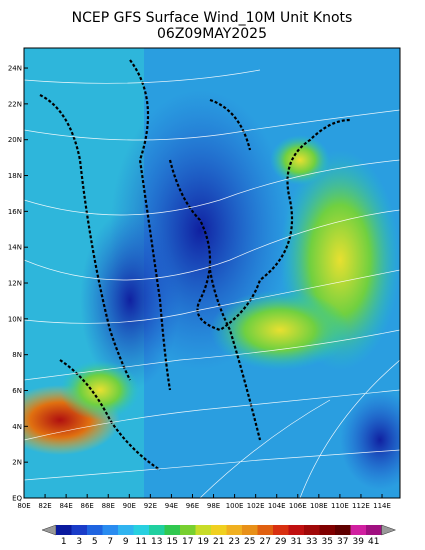 The width and height of the screenshot is (425, 550). What do you see at coordinates (382, 506) in the screenshot?
I see `lon-label: 114E` at bounding box center [382, 506].